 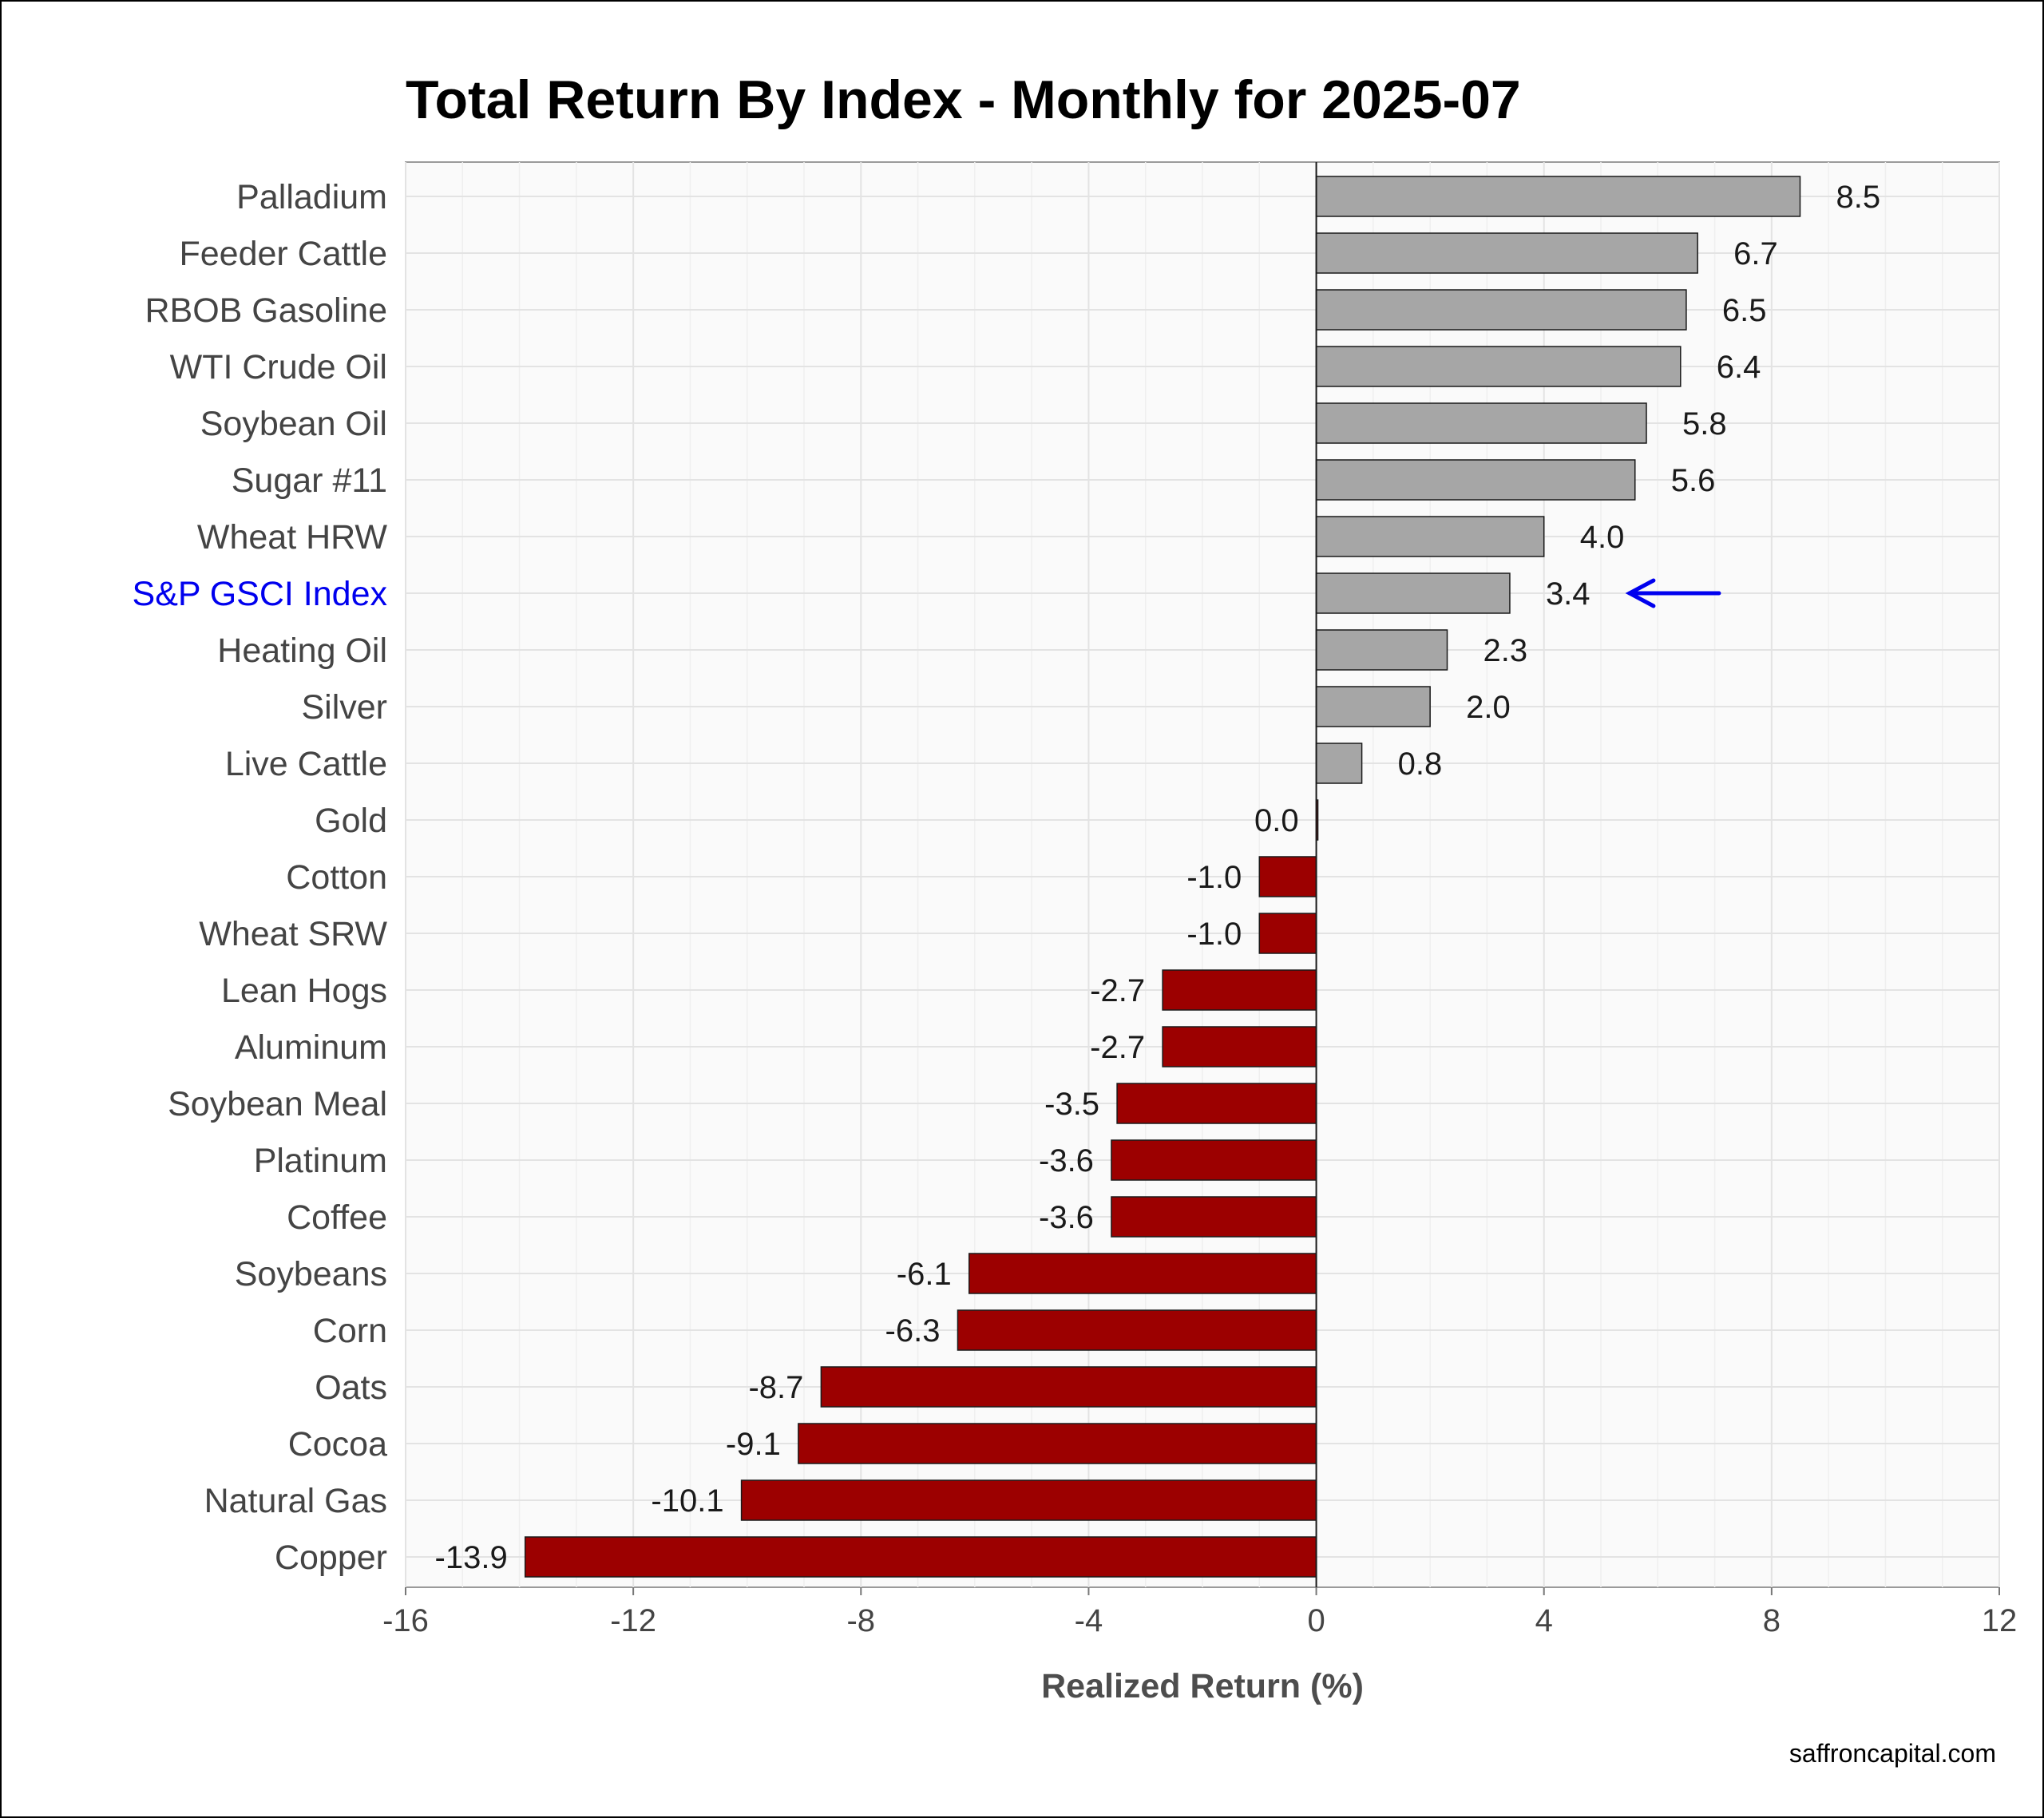 I want to click on category-label-cocoa: Cocoa, so click(x=337, y=1445).